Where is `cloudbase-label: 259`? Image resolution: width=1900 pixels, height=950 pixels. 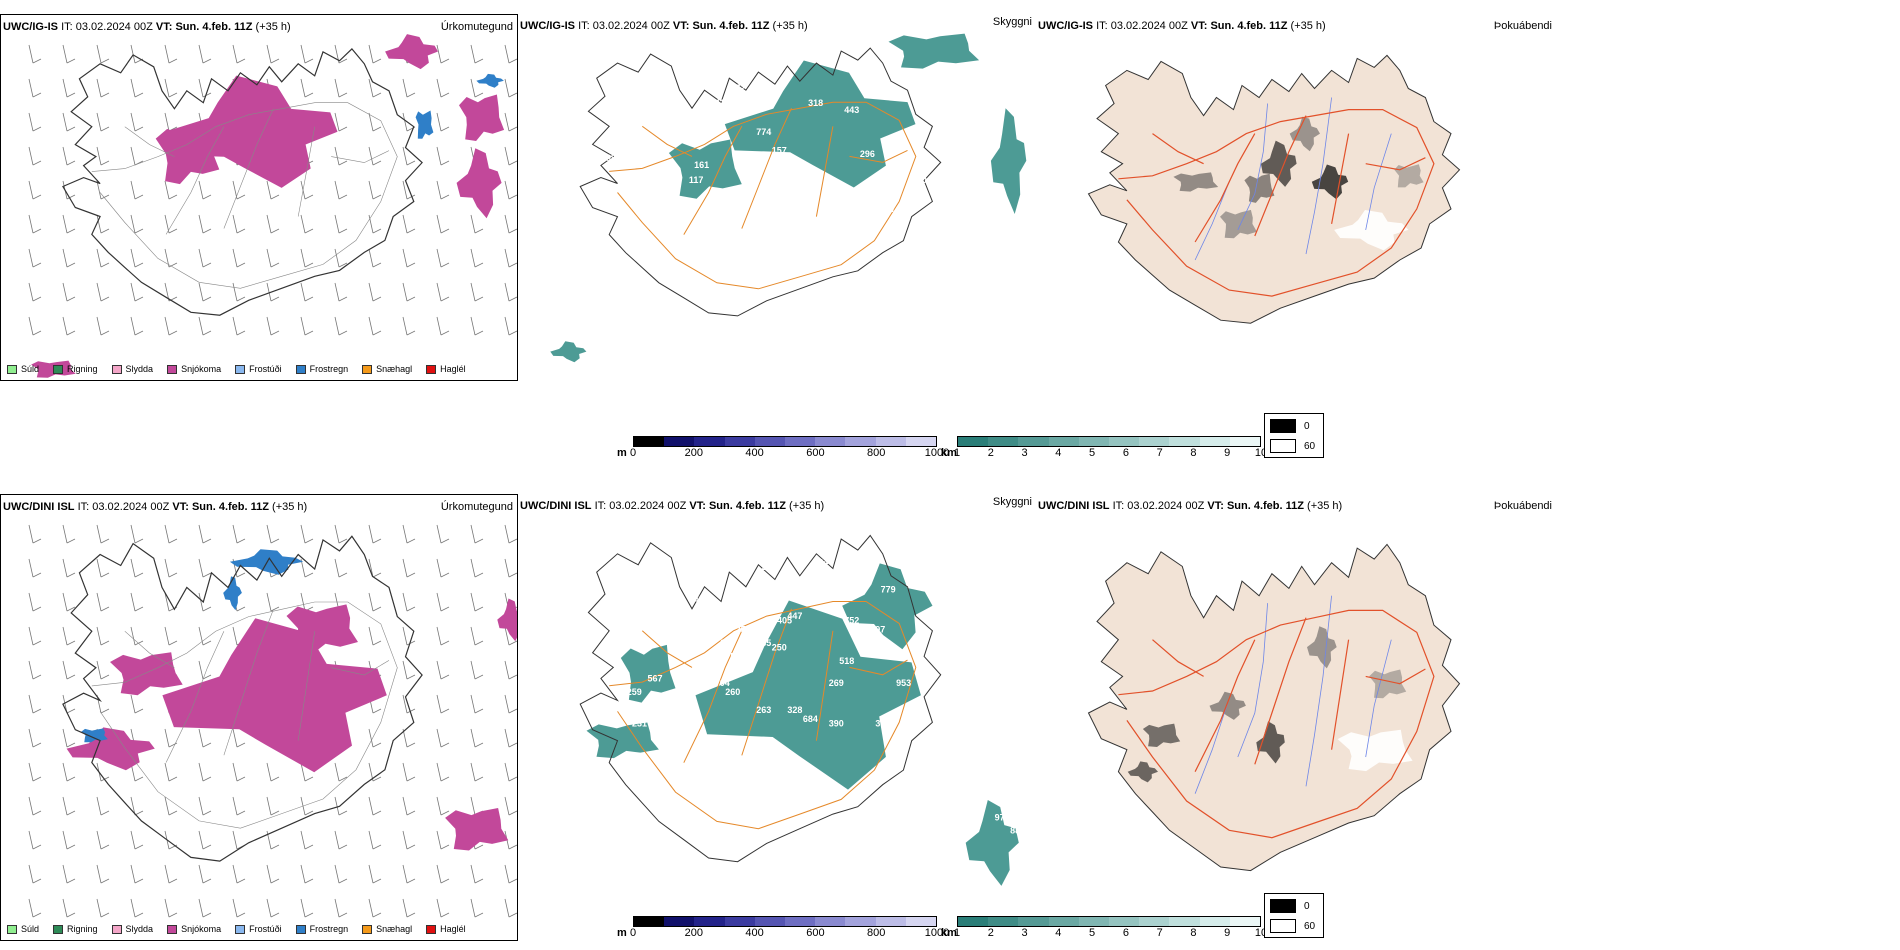
cloudbase-label: 259 is located at coordinates (634, 692).